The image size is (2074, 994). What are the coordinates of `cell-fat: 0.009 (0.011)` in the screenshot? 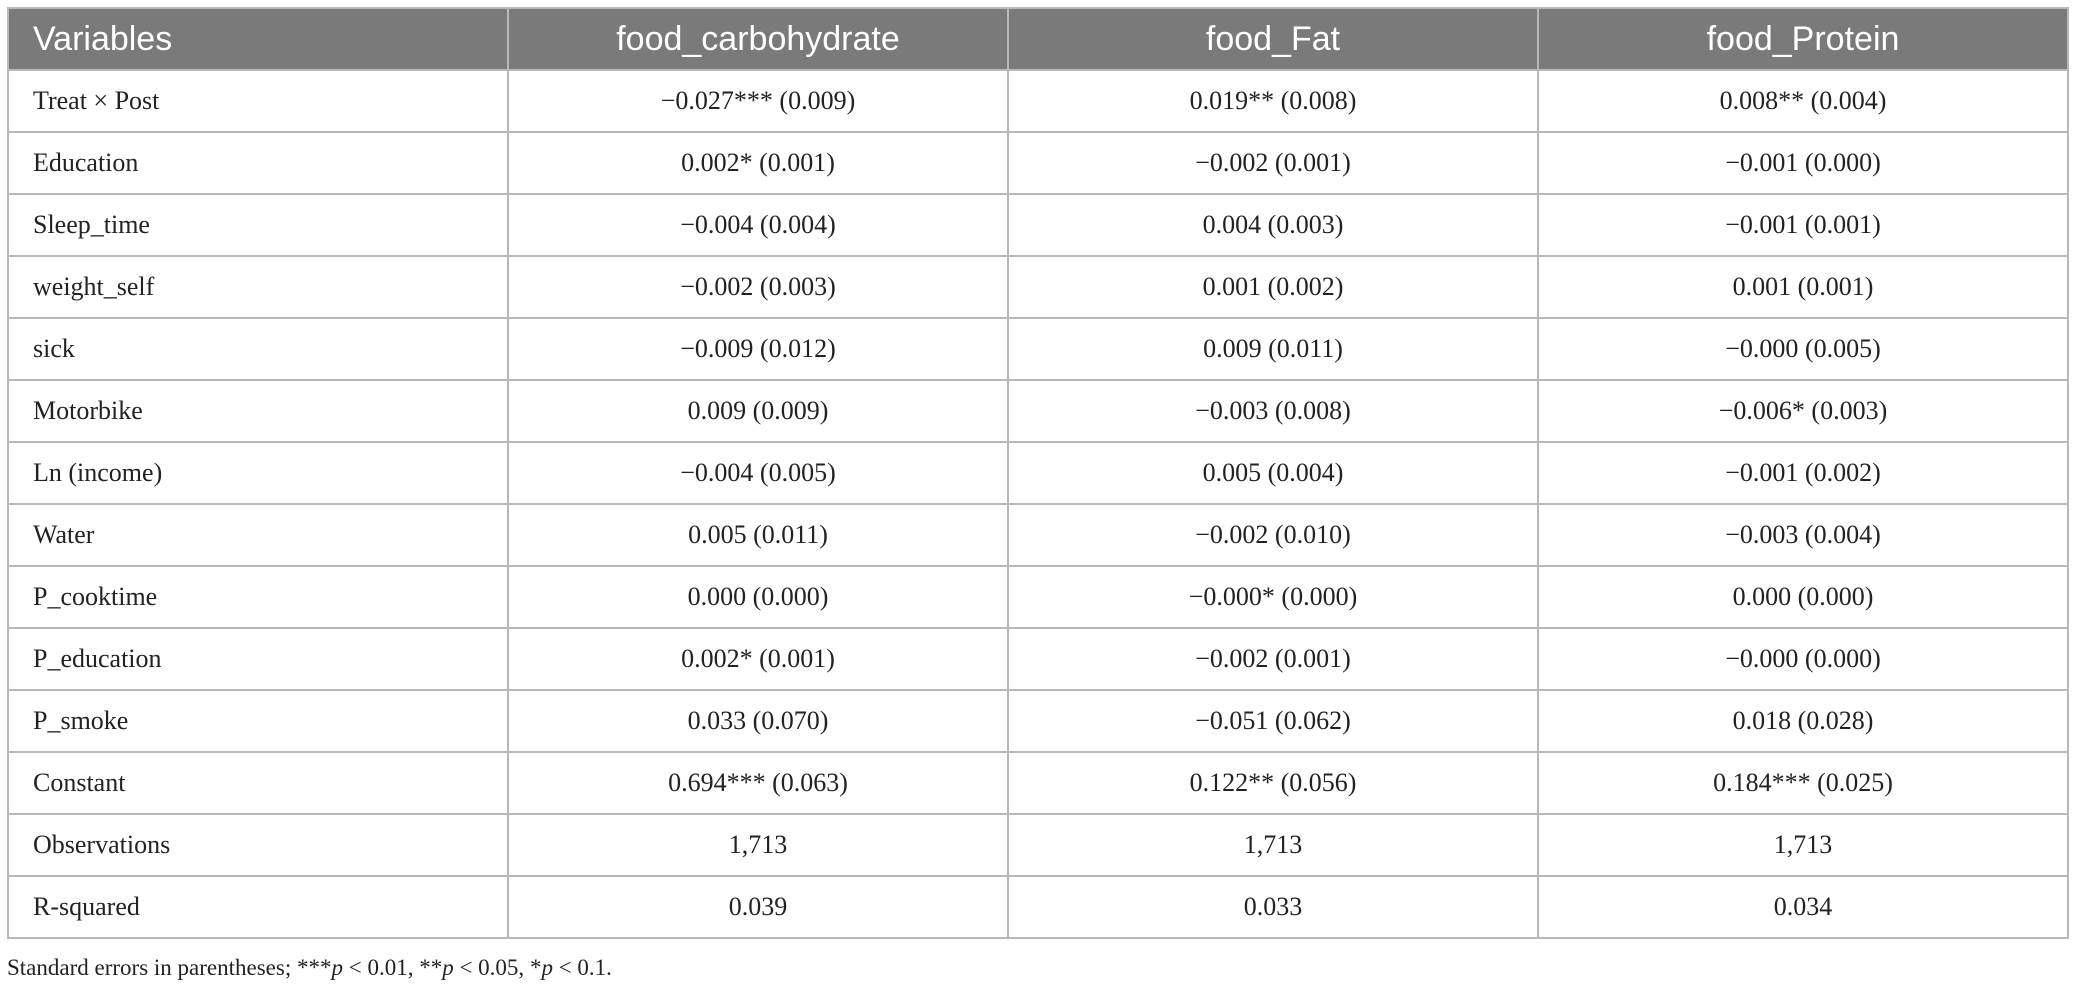 It's located at (1273, 349).